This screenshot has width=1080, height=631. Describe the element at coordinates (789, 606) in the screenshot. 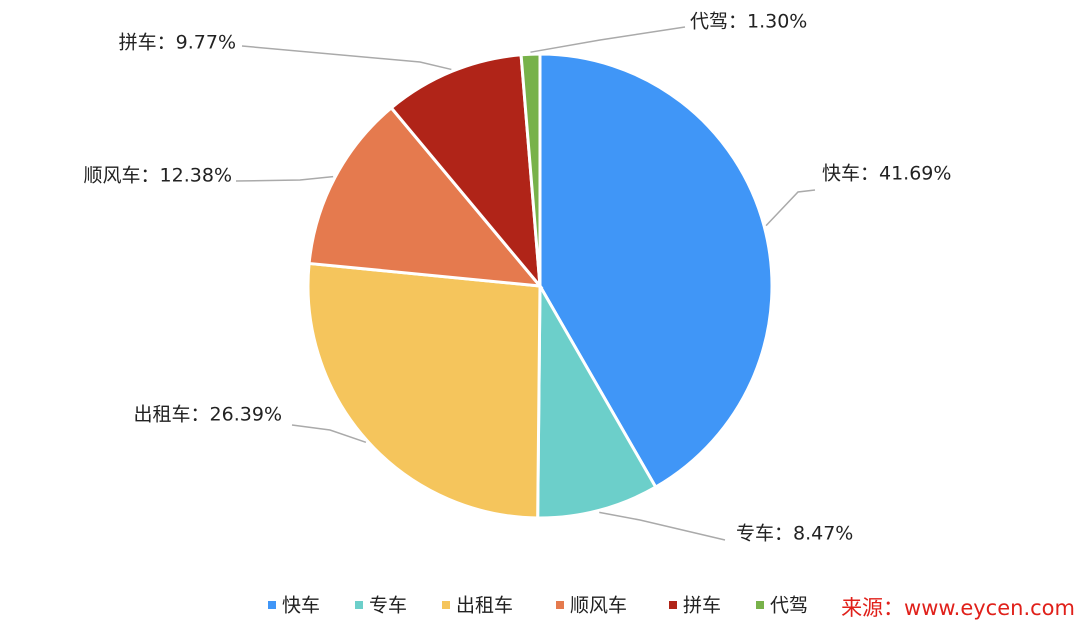

I see `legend-label: 代驾` at that location.